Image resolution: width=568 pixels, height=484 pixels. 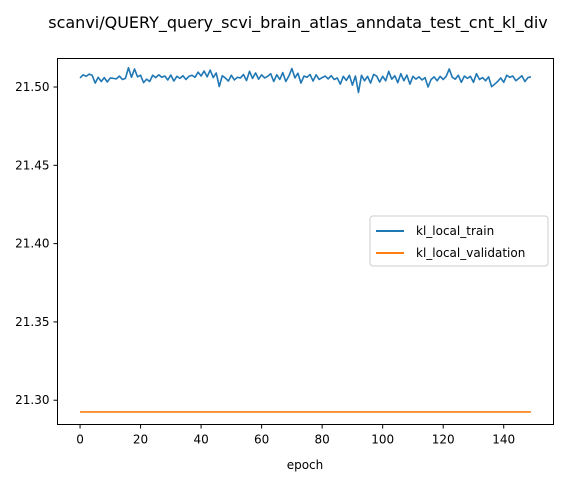 I want to click on legend-label-kl-local-train: kl_local_train, so click(x=455, y=231).